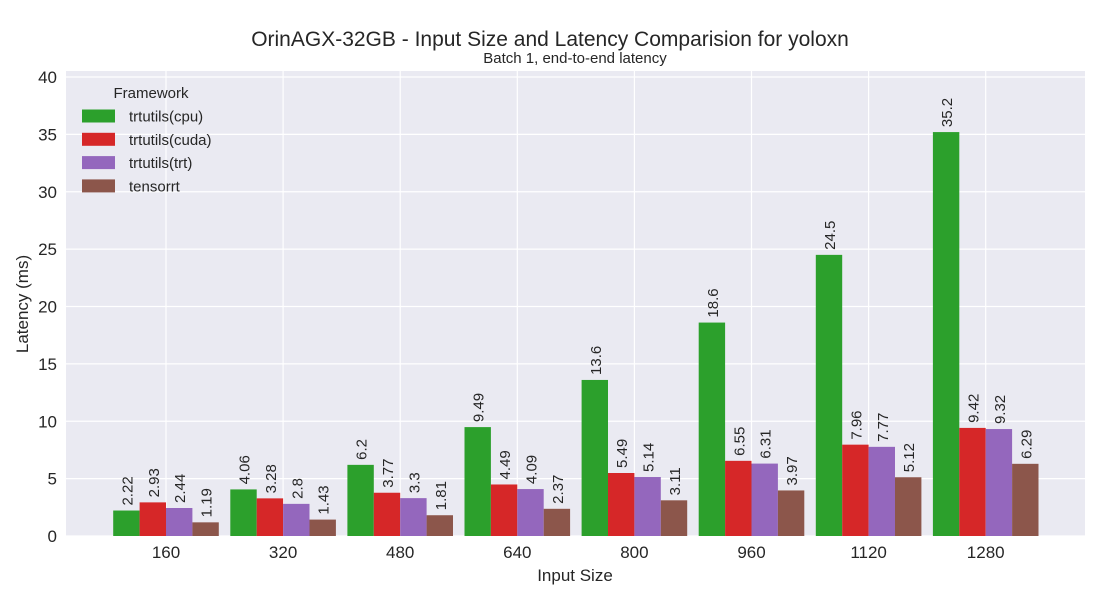  I want to click on bar-value-label: 2.22, so click(127, 490).